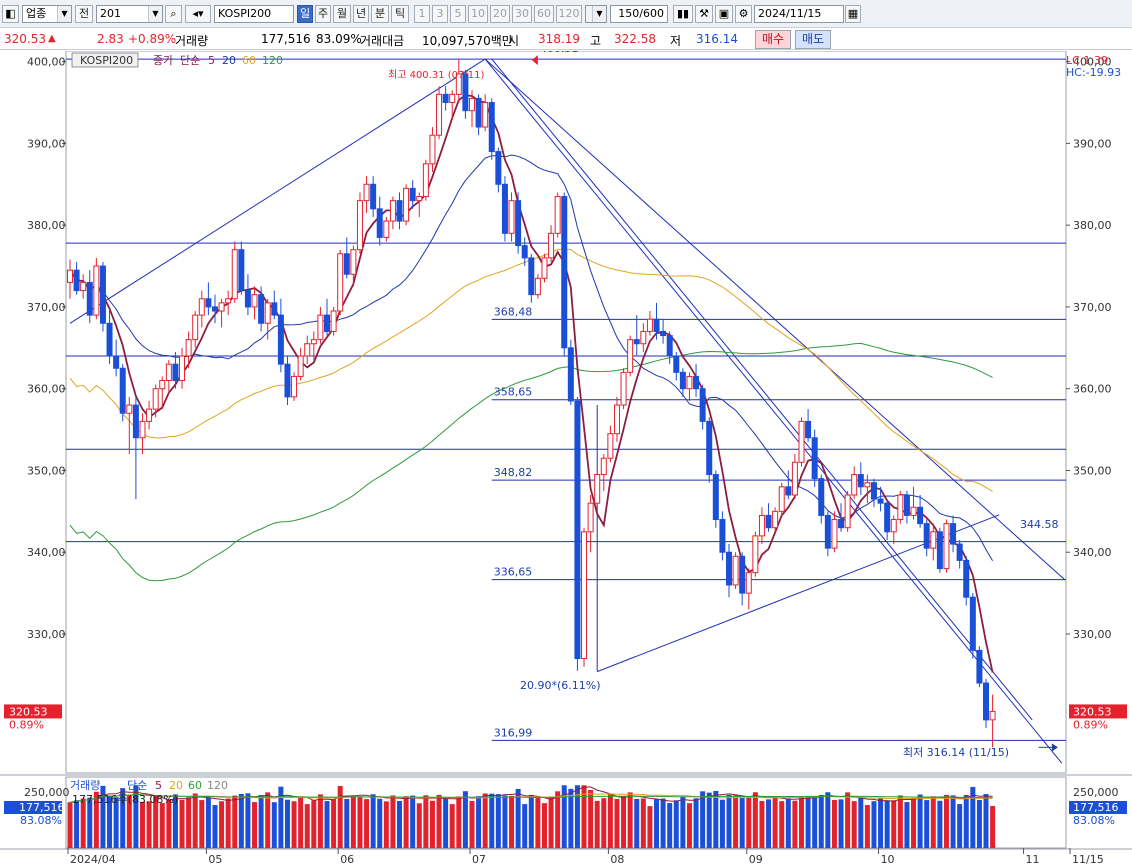  I want to click on volume-legend-ma60: 60, so click(195, 785).